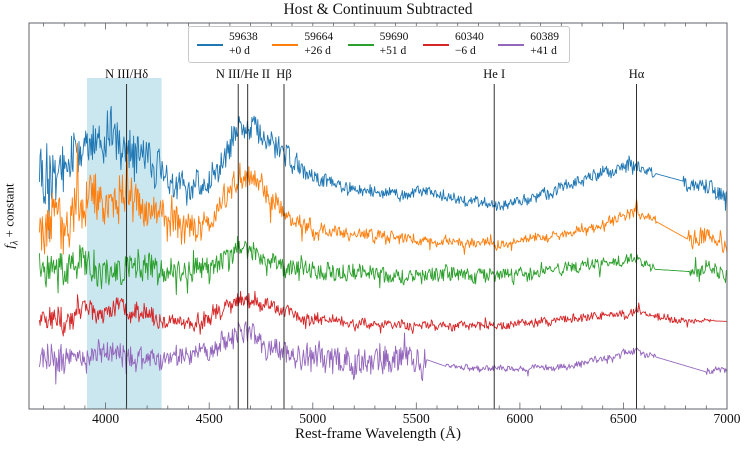 The width and height of the screenshot is (750, 452). I want to click on x-tick-label-3: 5500, so click(416, 418).